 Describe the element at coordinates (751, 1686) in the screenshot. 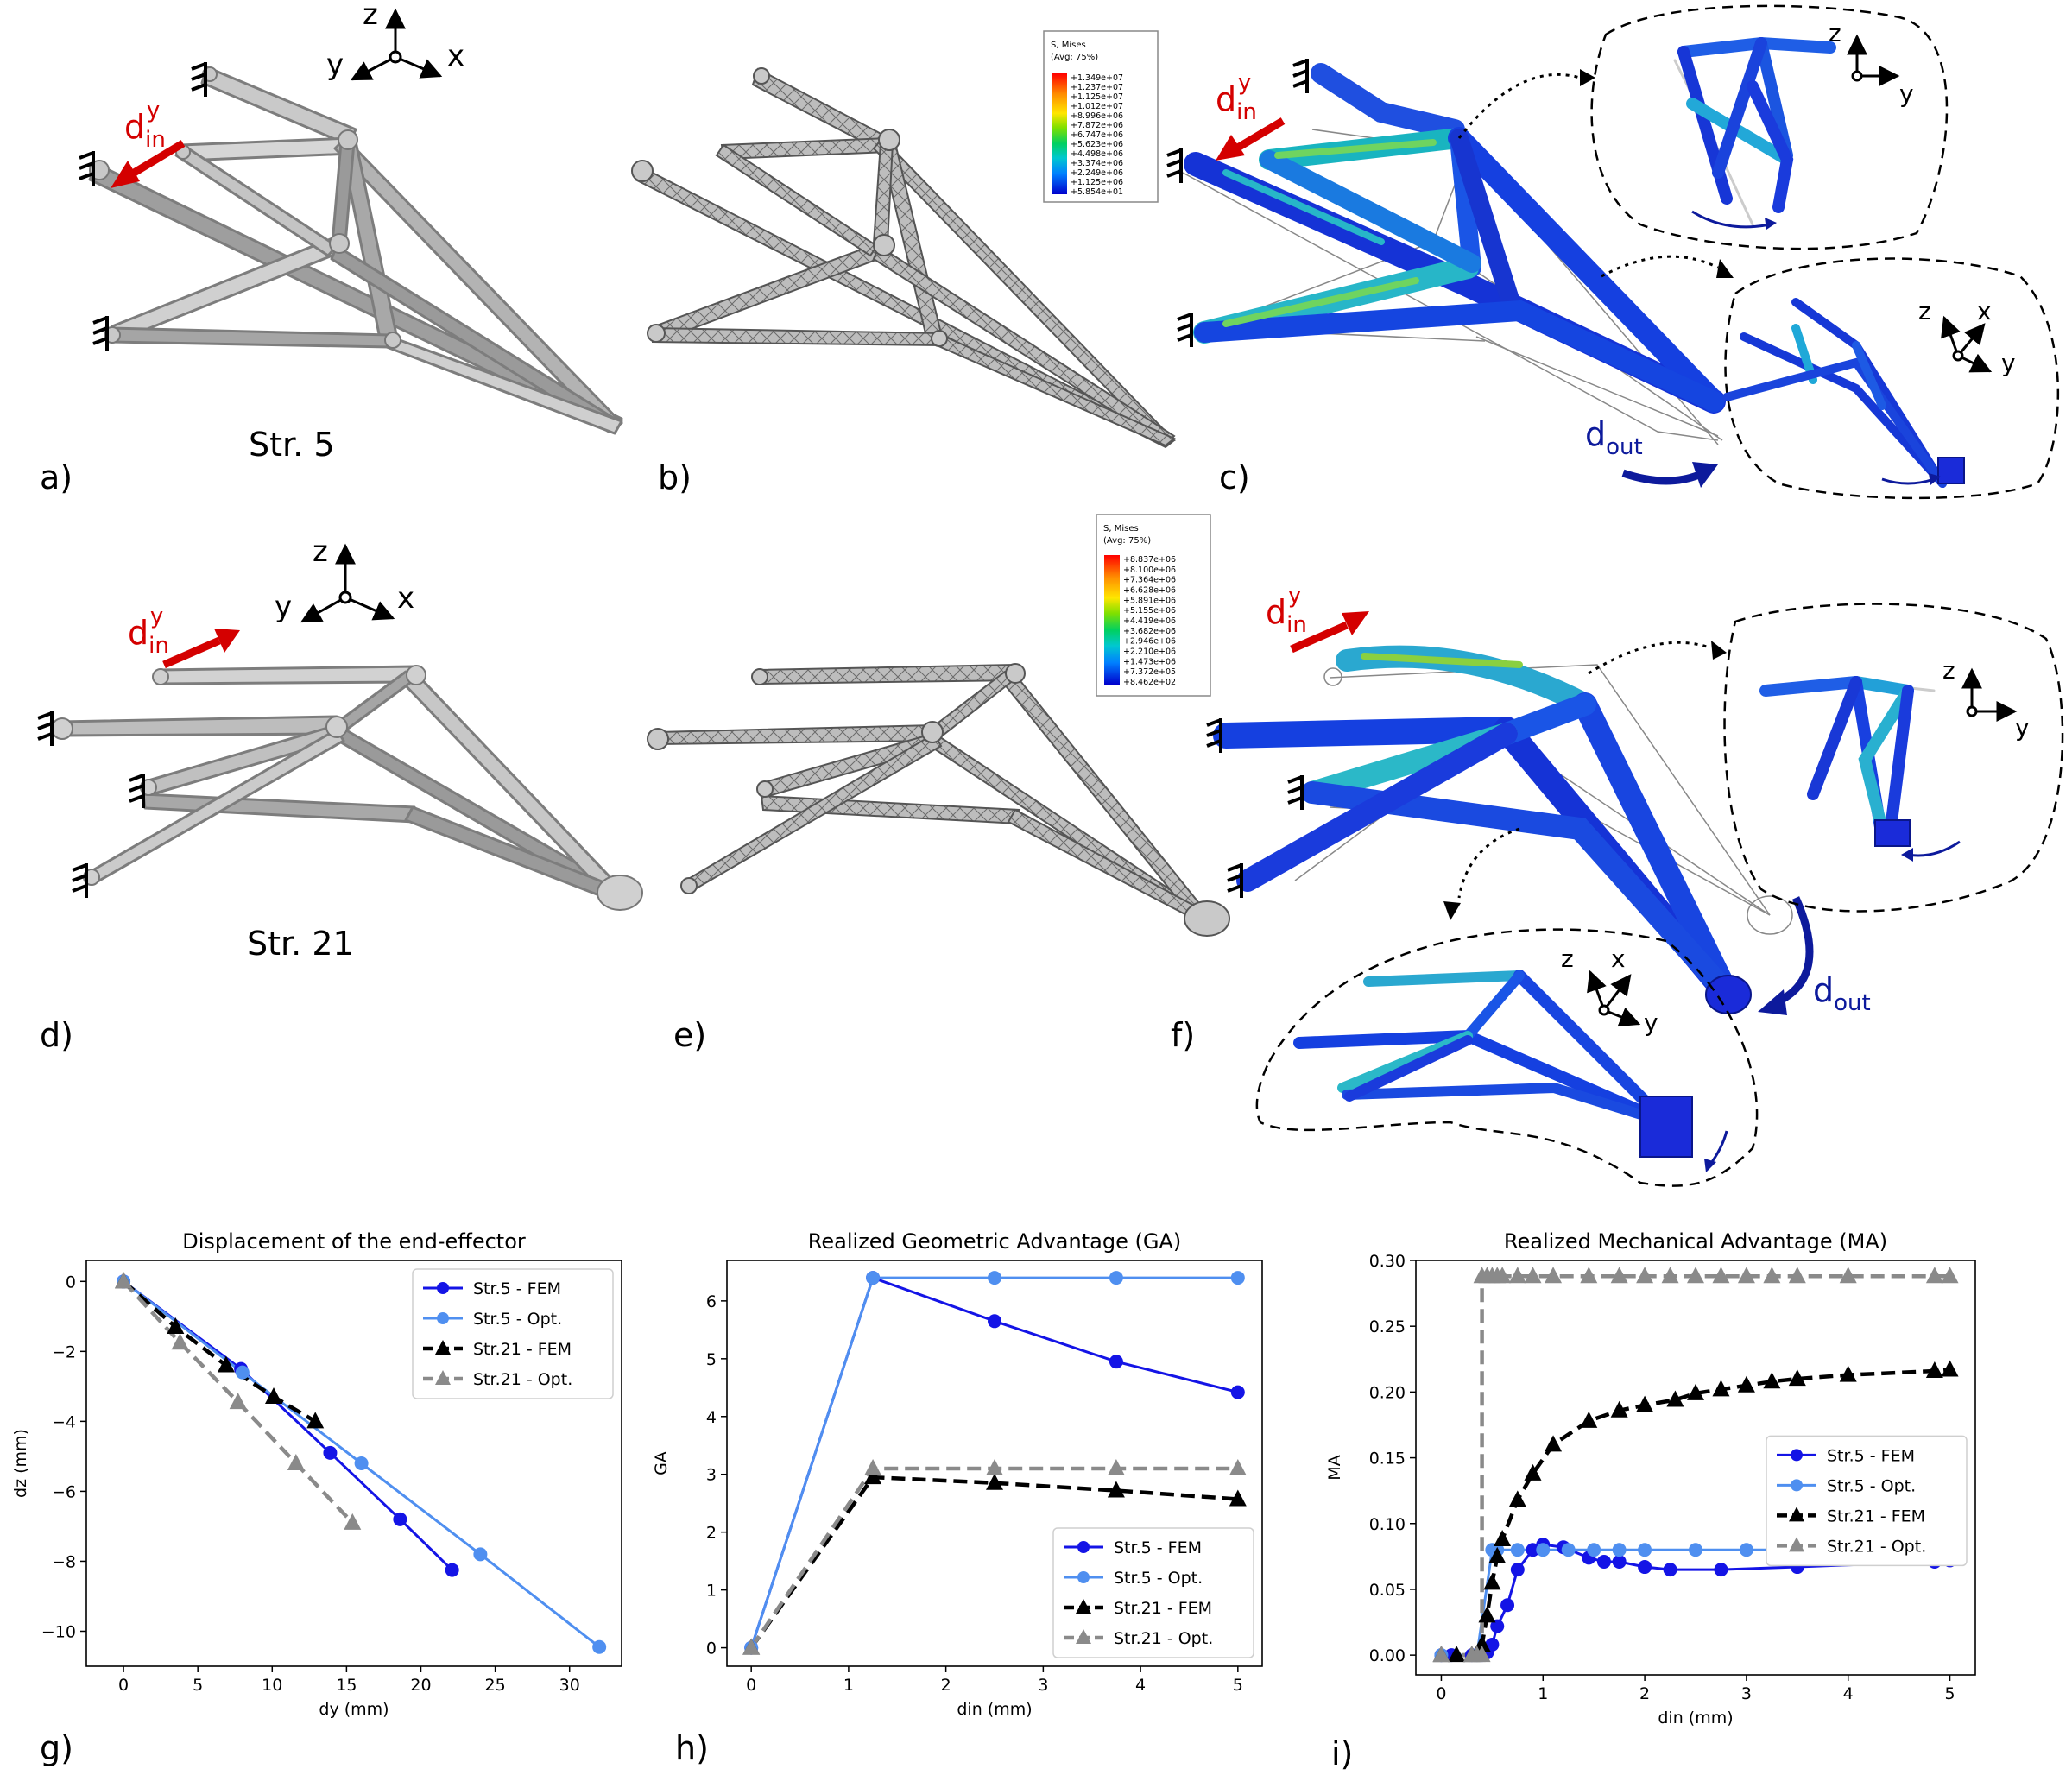

I see `x-tick-label: 0` at that location.